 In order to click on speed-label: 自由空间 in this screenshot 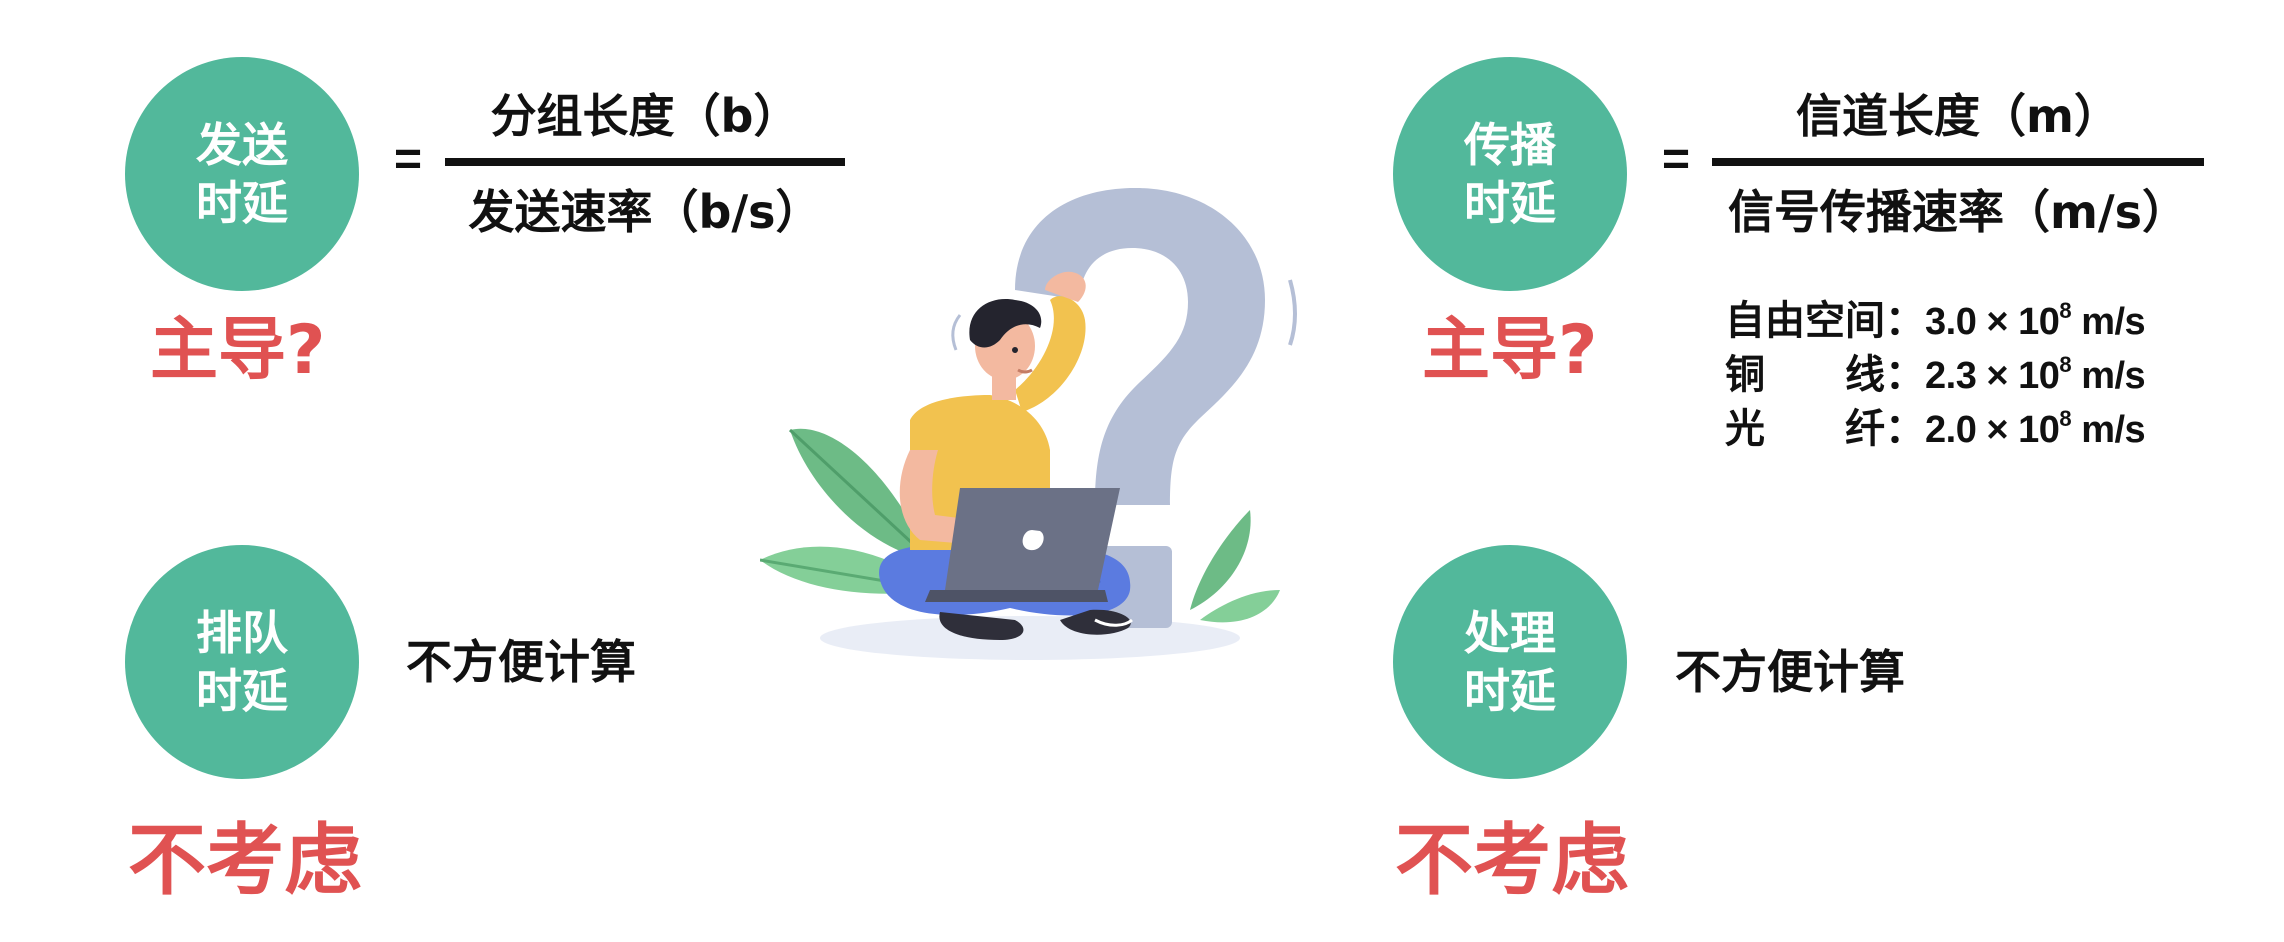, I will do `click(1805, 317)`.